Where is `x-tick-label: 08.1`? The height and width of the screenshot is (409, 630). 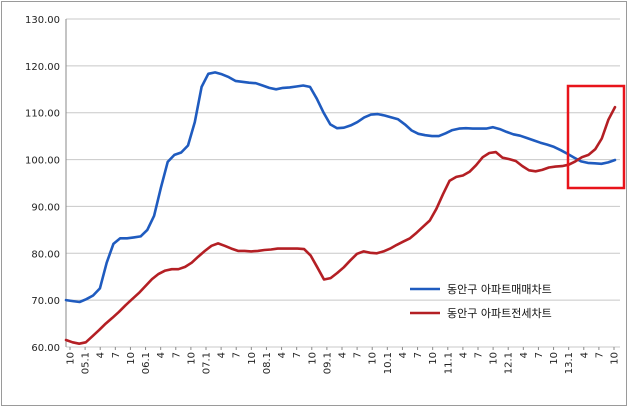
x-tick-label: 08.1 is located at coordinates (267, 363).